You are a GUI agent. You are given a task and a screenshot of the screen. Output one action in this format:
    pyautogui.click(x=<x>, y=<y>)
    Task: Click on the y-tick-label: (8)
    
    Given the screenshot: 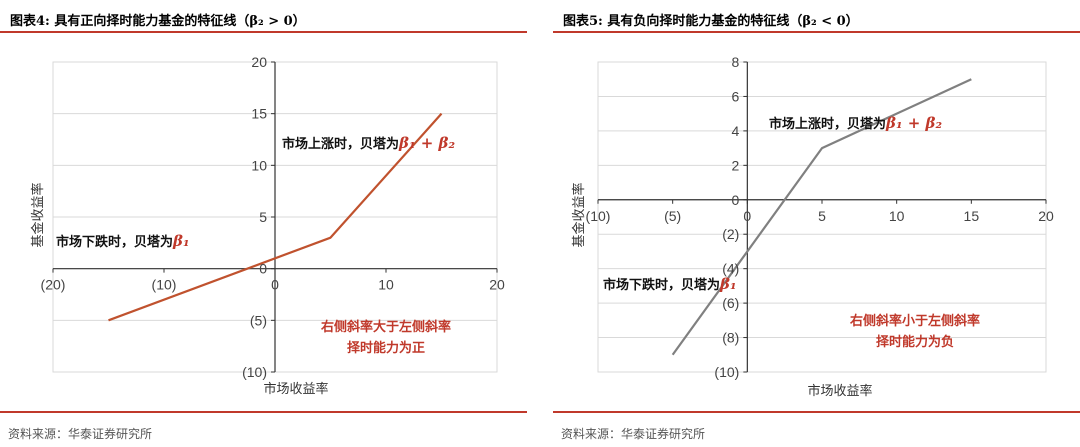 What is the action you would take?
    pyautogui.click(x=730, y=338)
    